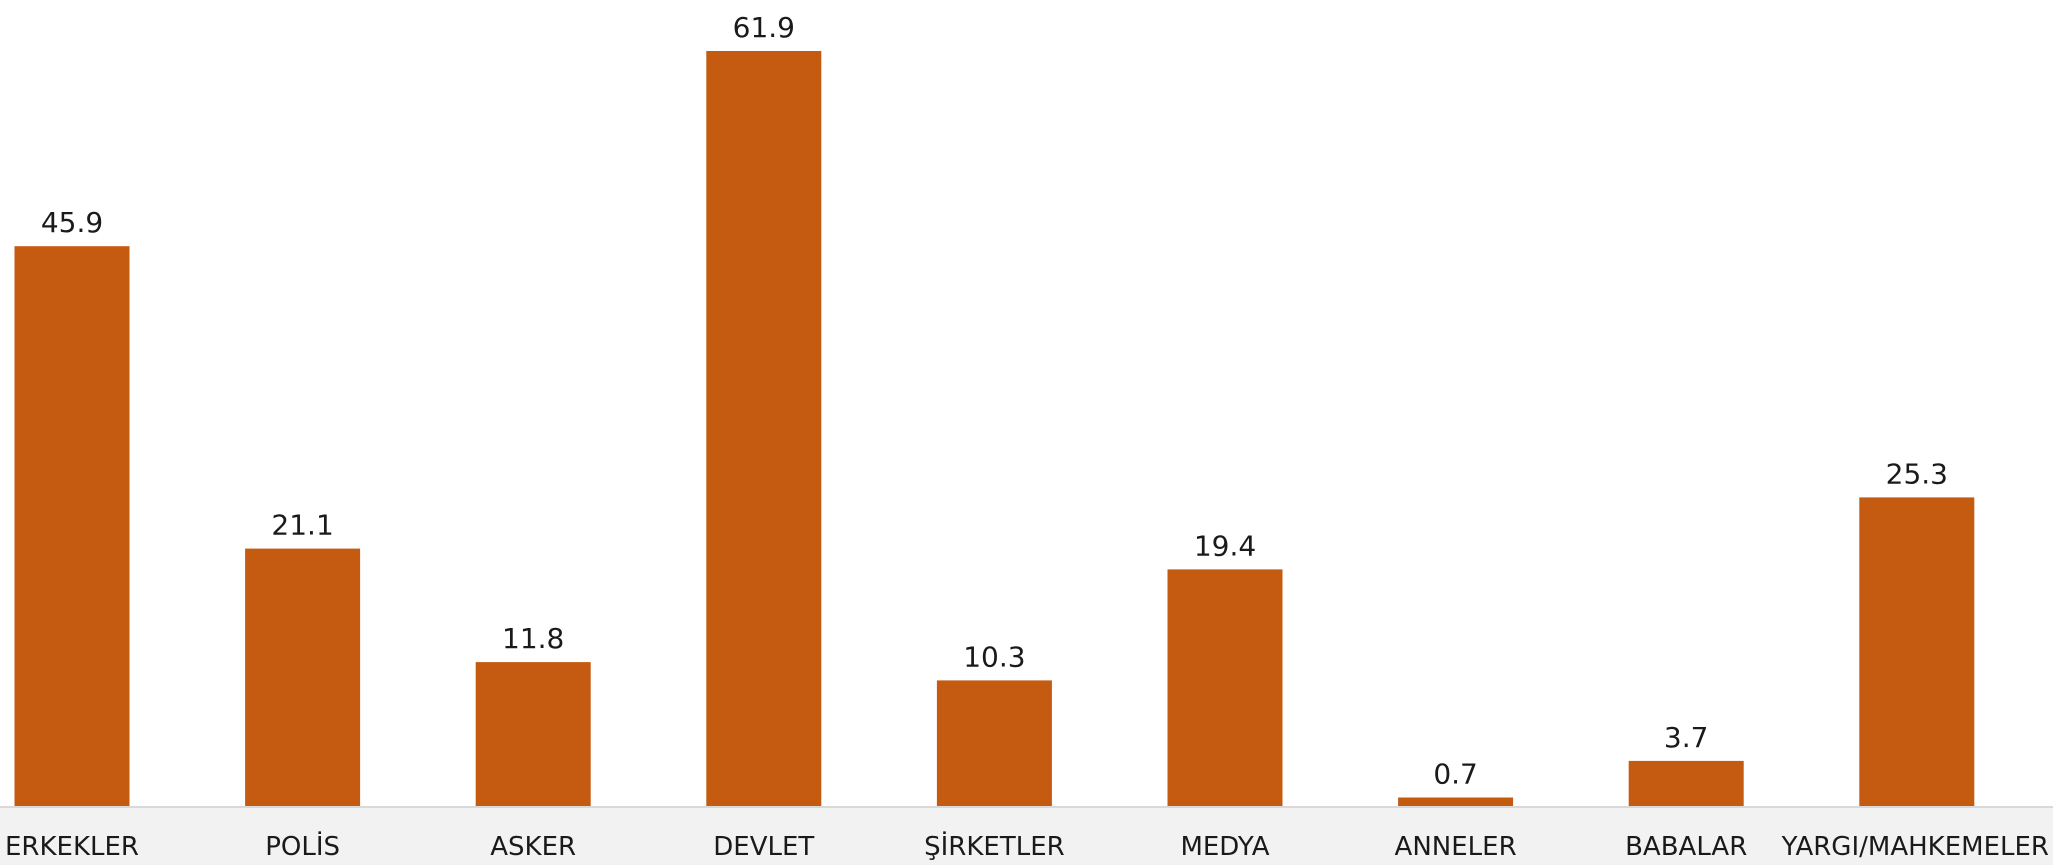  I want to click on bar-value-label: 61.9, so click(764, 27).